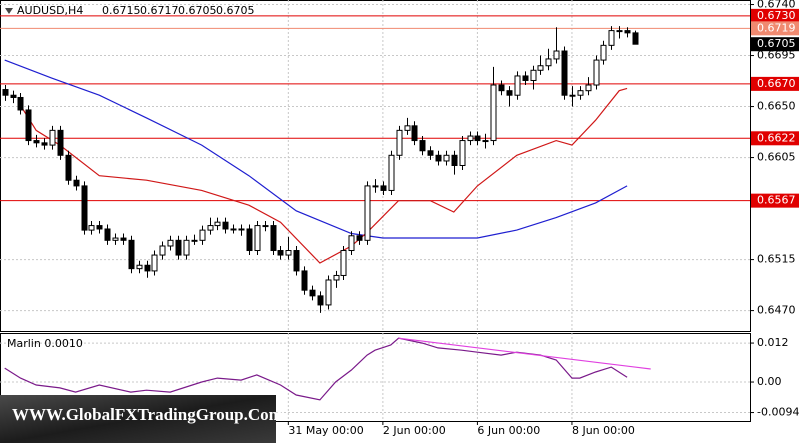 This screenshot has height=443, width=809. I want to click on high-price: 0.6717, so click(159, 10).